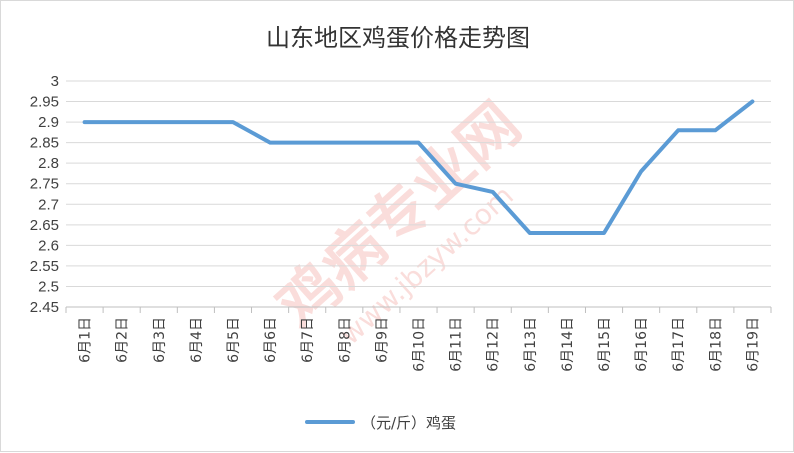  What do you see at coordinates (48, 122) in the screenshot?
I see `y-tick-label: 2.9` at bounding box center [48, 122].